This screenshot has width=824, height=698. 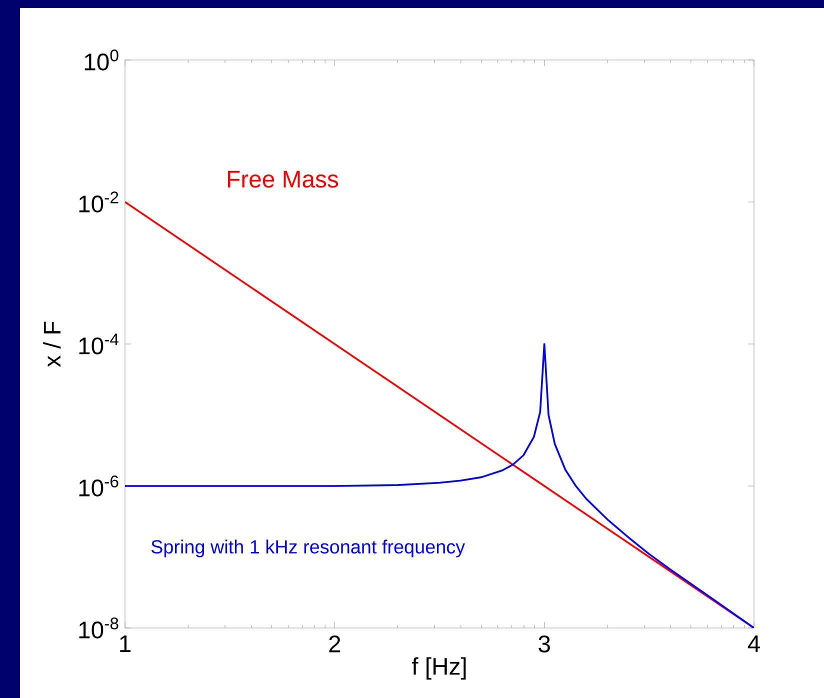 I want to click on x-tick-label: 4, so click(x=754, y=644).